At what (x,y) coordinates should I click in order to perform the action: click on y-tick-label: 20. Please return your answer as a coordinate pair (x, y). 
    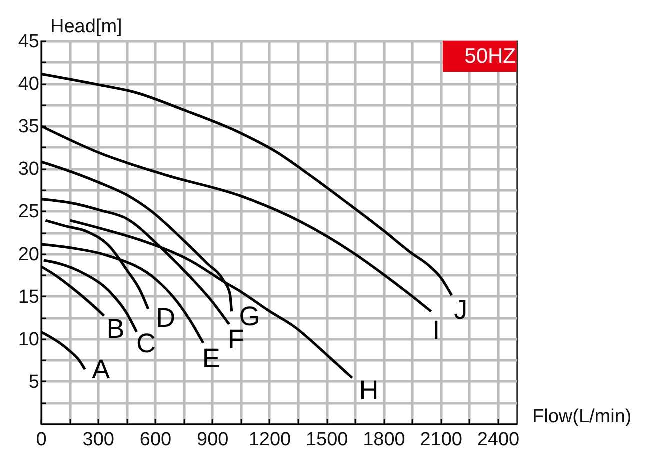
    Looking at the image, I should click on (29, 255).